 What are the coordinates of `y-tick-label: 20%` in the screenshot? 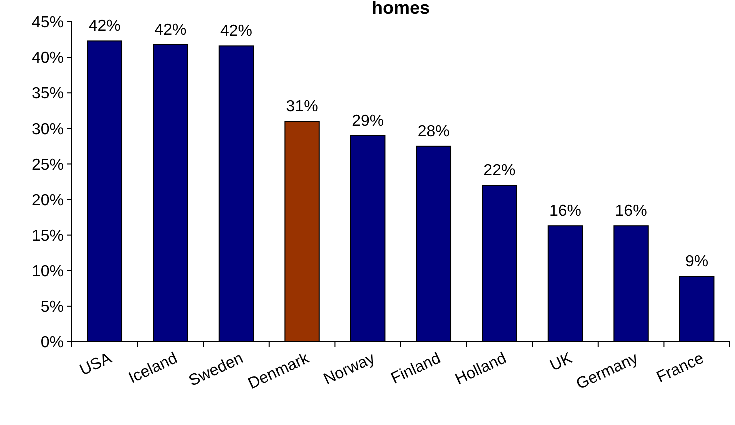 It's located at (48, 201).